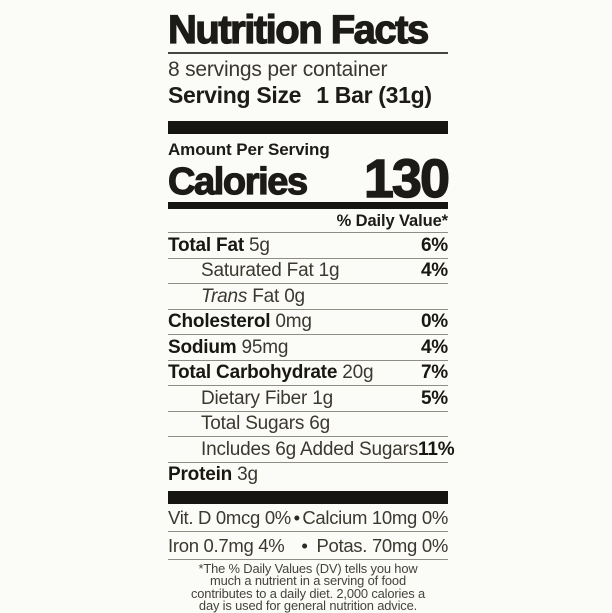 The image size is (612, 613). I want to click on daily-value-header: % Daily Value*, so click(392, 221).